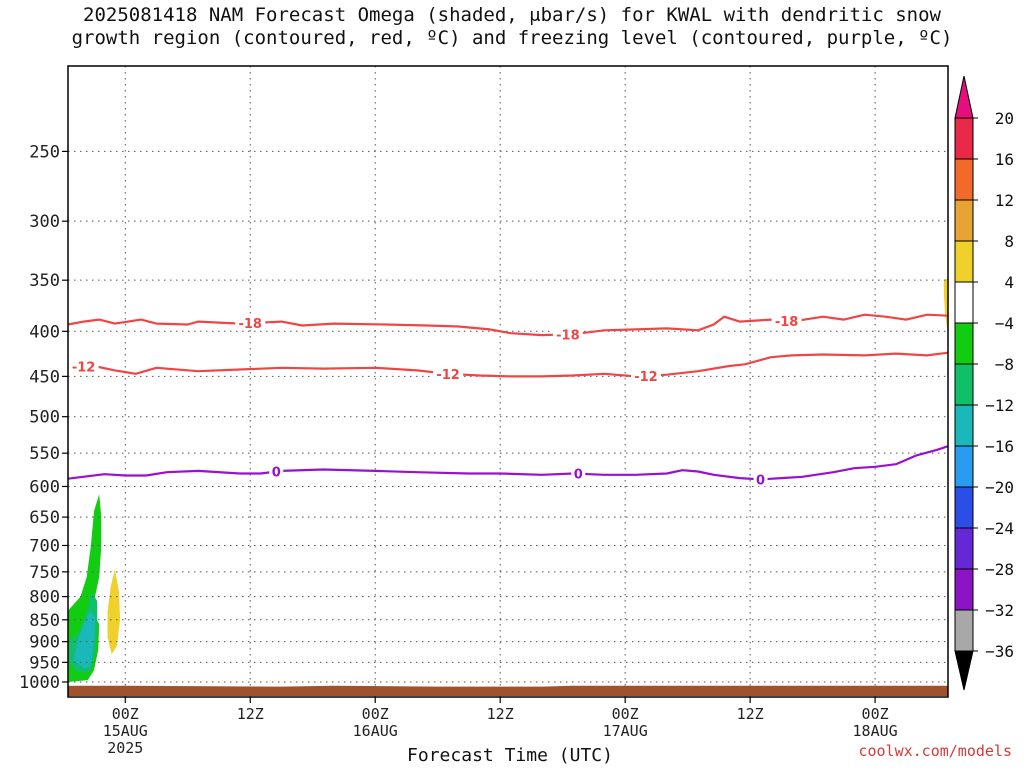 The width and height of the screenshot is (1024, 768). What do you see at coordinates (44, 281) in the screenshot?
I see `y-tick-label: 350` at bounding box center [44, 281].